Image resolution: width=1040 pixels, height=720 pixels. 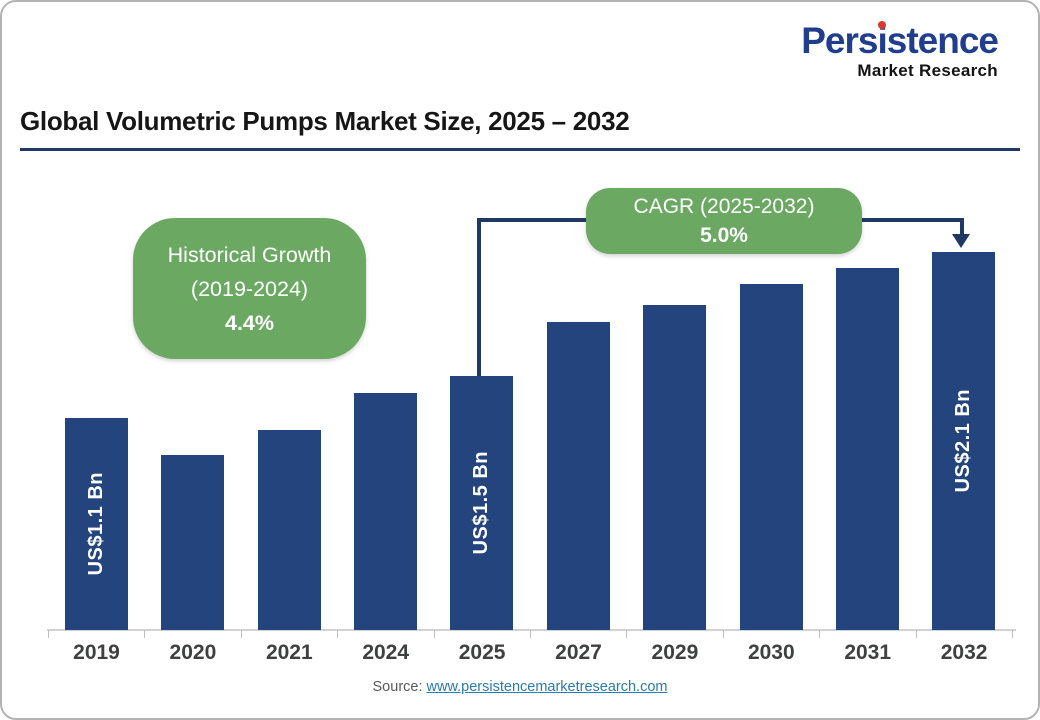 I want to click on bar-2029, so click(x=675, y=467).